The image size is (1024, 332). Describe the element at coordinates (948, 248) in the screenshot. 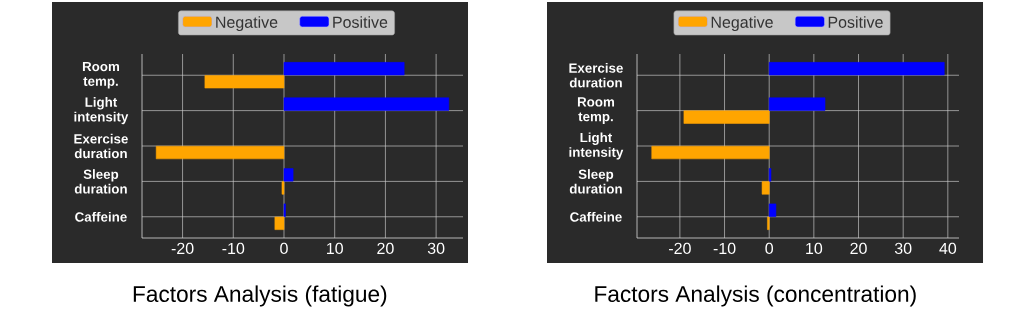

I see `x-tick-label: 40` at that location.